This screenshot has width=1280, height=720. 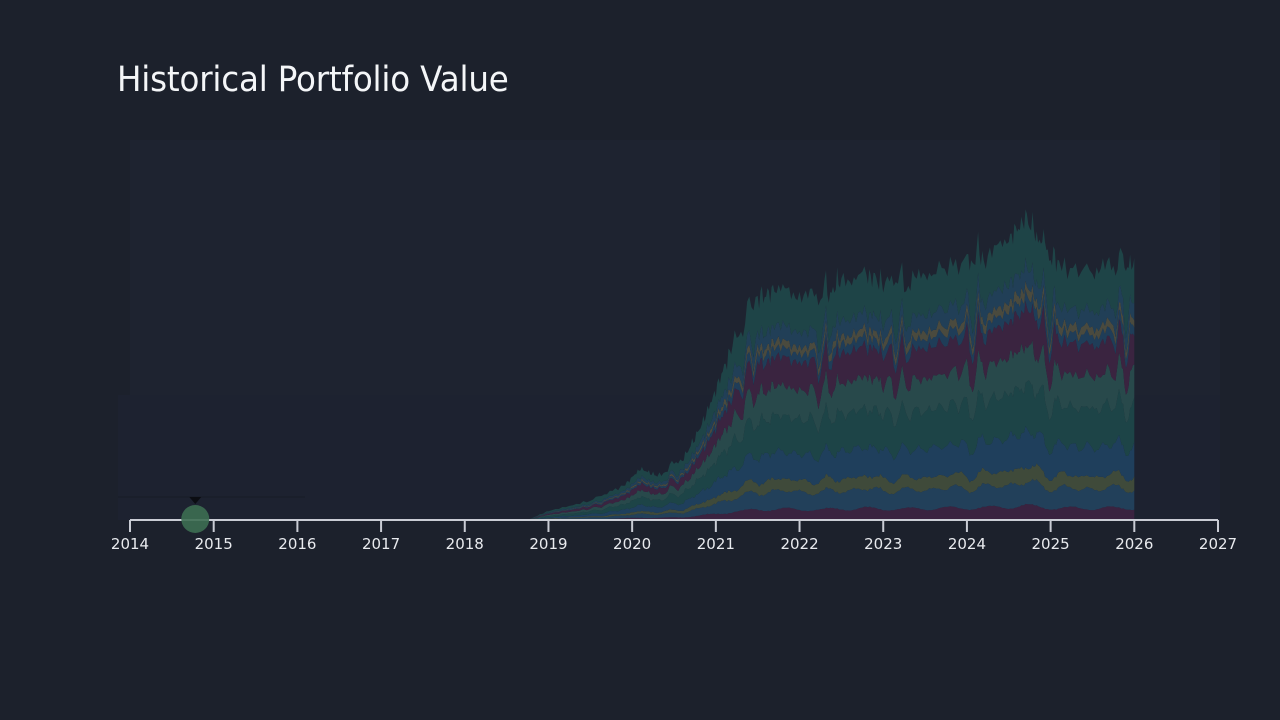 What do you see at coordinates (632, 544) in the screenshot?
I see `x-axis-tick-label: 2020` at bounding box center [632, 544].